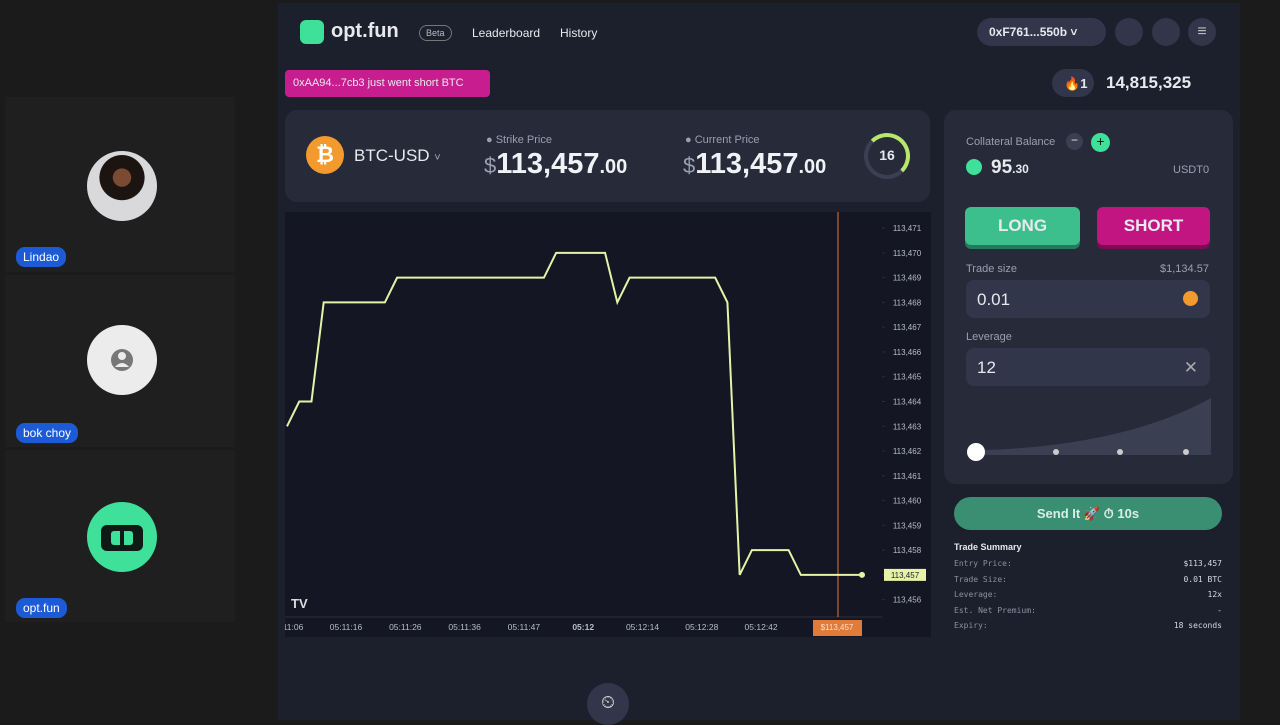 This screenshot has height=725, width=1280. Describe the element at coordinates (1002, 167) in the screenshot. I see `balance-whole: 95` at that location.